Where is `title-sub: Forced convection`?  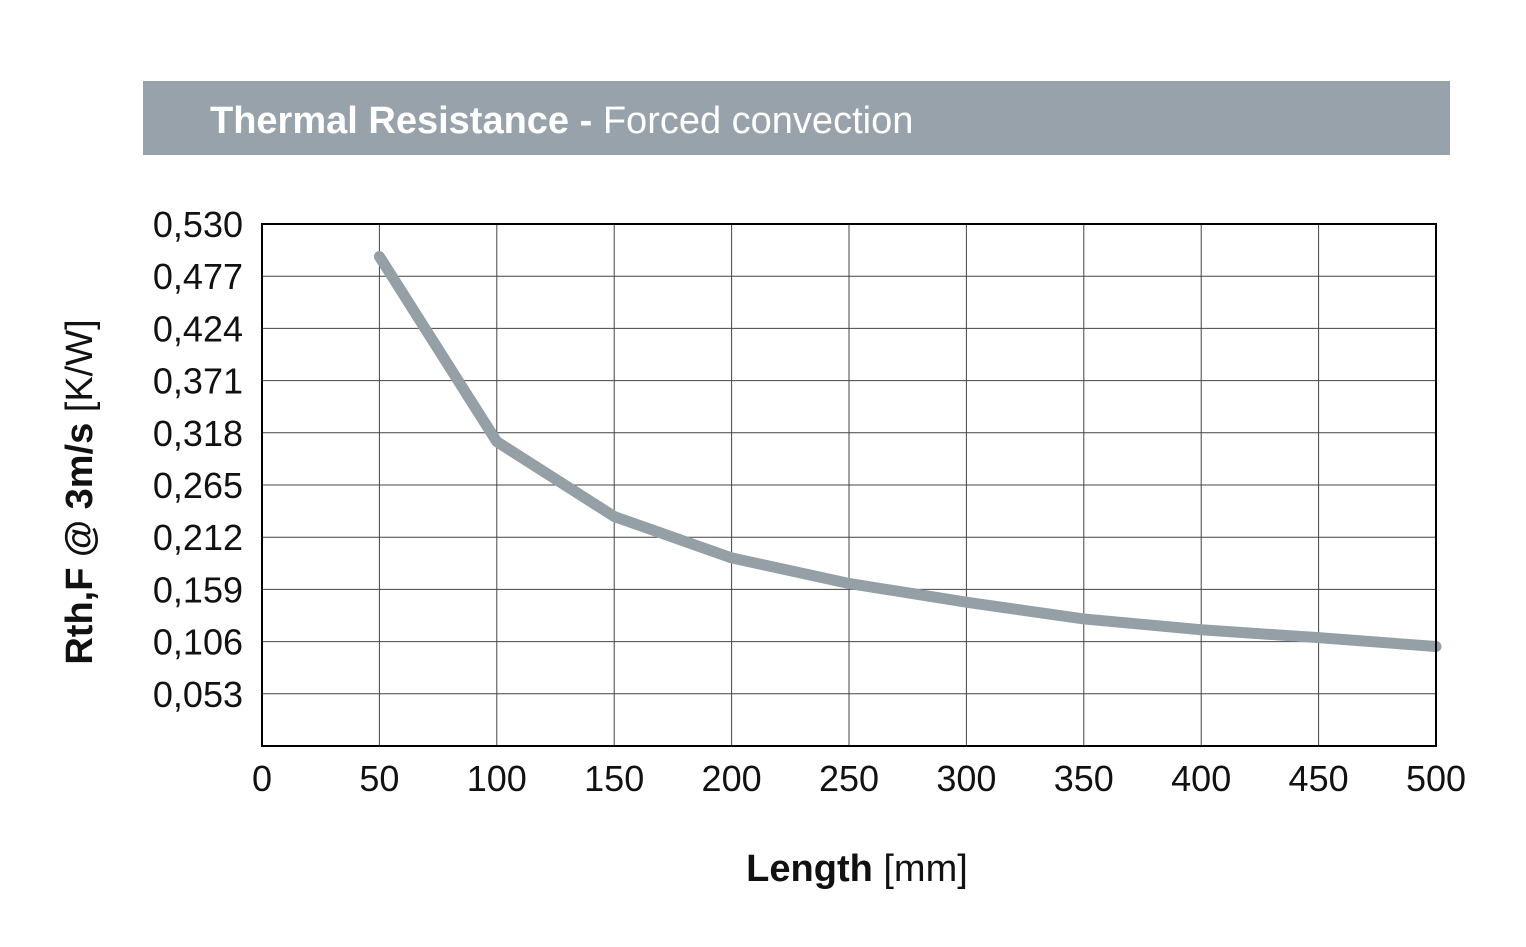
title-sub: Forced convection is located at coordinates (758, 121).